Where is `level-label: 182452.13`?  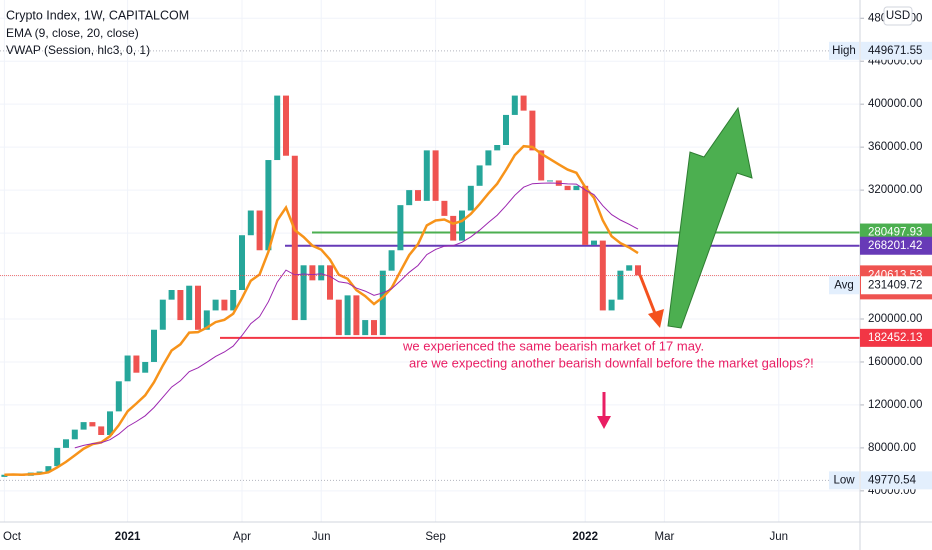 level-label: 182452.13 is located at coordinates (895, 338).